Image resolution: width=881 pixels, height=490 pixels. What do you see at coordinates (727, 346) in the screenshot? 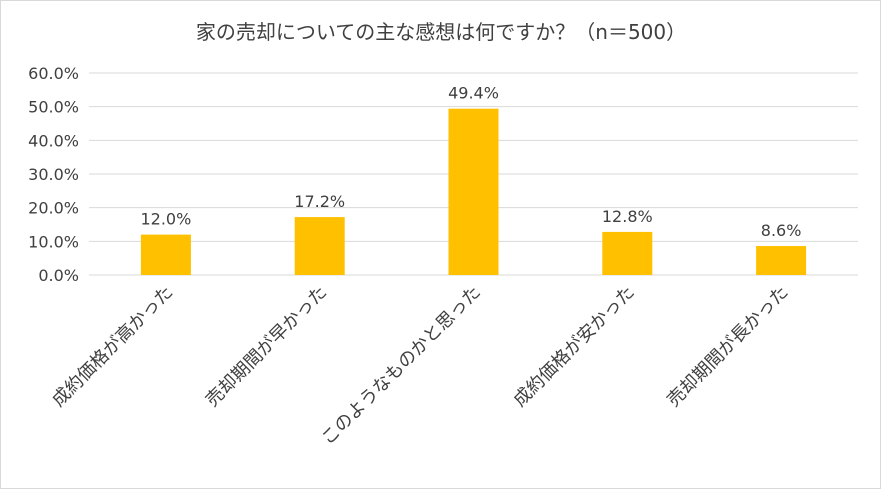
I see `category-label: 売却期間が長かった` at bounding box center [727, 346].